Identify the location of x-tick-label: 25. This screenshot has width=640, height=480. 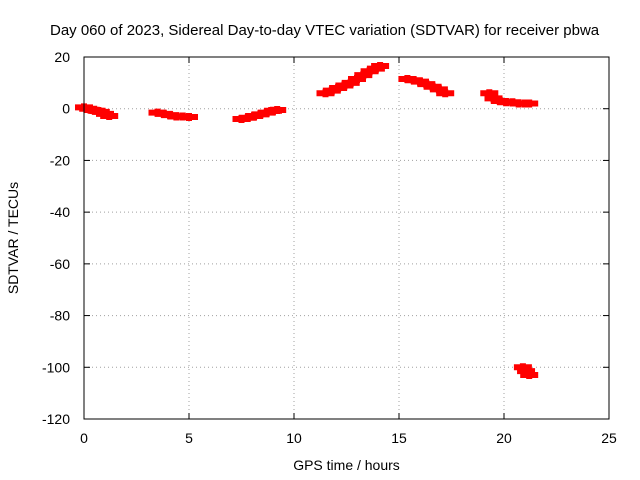
(609, 438).